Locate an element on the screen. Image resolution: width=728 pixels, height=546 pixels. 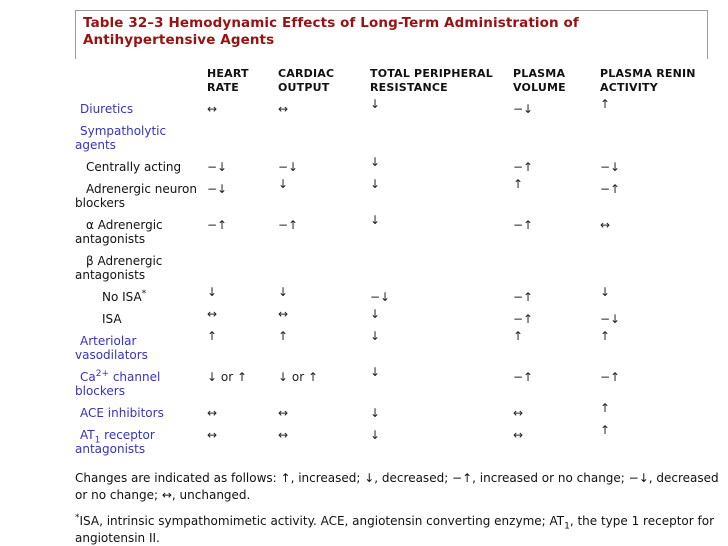
row-label-centrally-acting: Centrally acting is located at coordinates (134, 167).